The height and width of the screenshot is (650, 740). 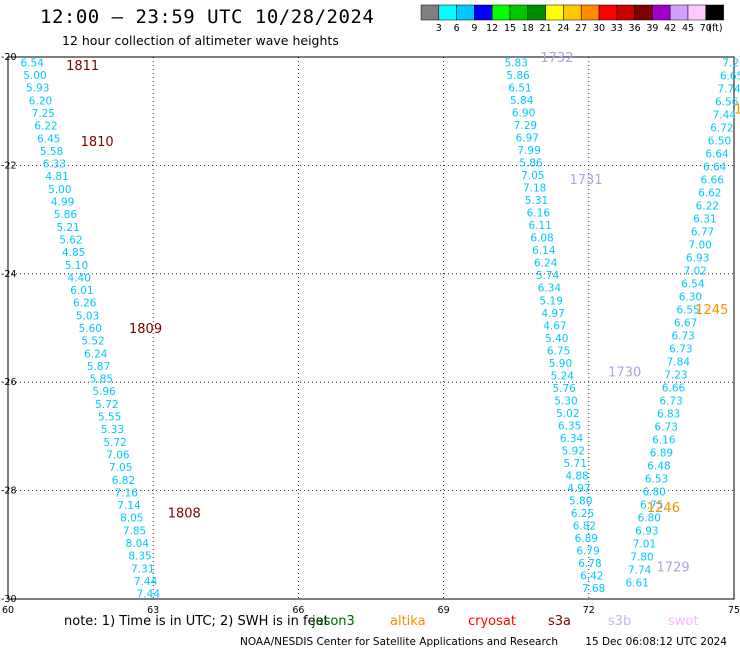 I want to click on wave-height-value: 5.40, so click(x=556, y=339).